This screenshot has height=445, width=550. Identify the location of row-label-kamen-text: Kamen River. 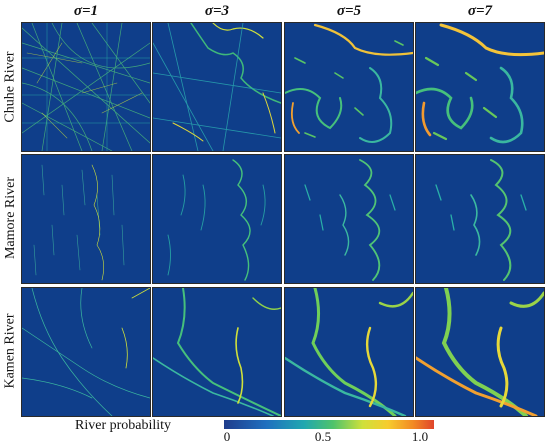
(10, 351).